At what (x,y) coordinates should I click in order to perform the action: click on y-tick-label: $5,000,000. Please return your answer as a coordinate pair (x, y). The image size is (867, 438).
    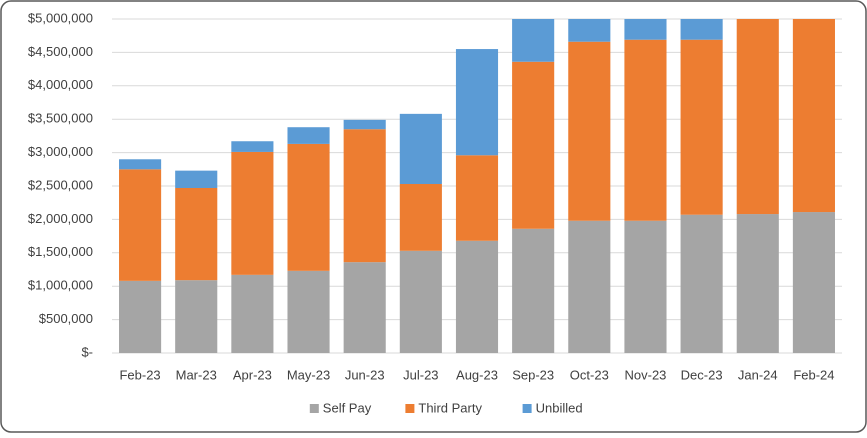
    Looking at the image, I should click on (60, 17).